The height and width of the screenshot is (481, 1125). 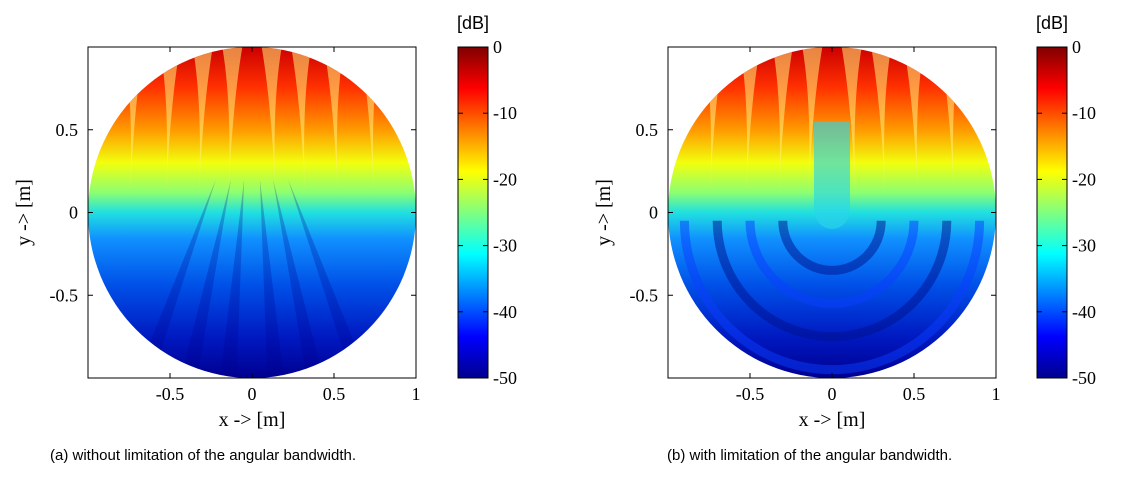 What do you see at coordinates (832, 175) in the screenshot?
I see `center-lobe` at bounding box center [832, 175].